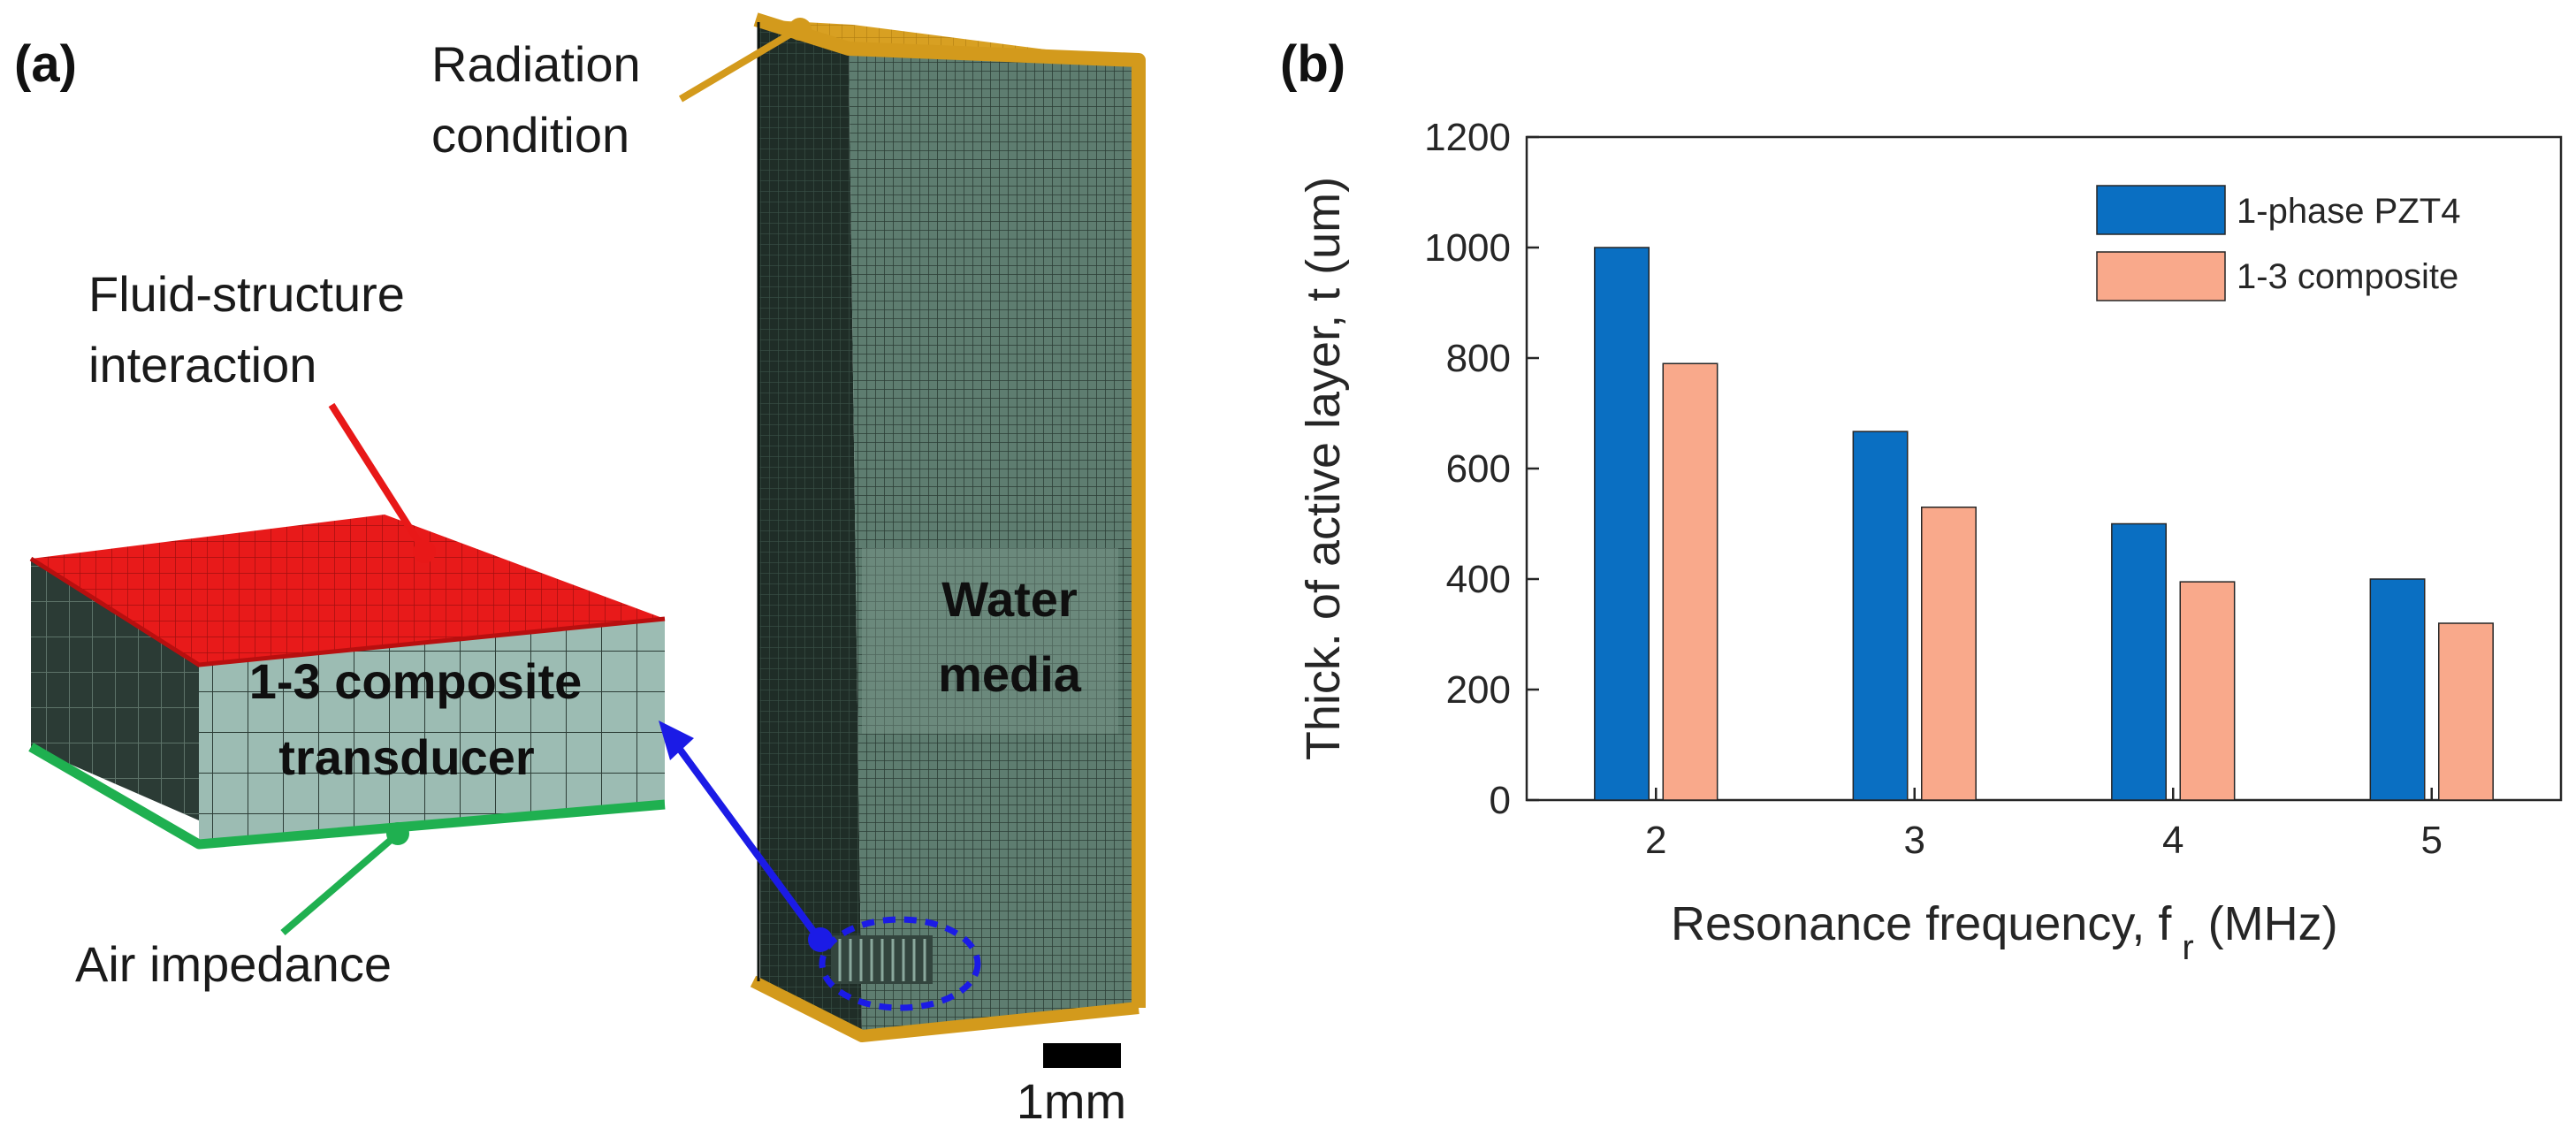 The width and height of the screenshot is (2576, 1136). What do you see at coordinates (1622, 524) in the screenshot?
I see `bar-pzt4-2mhz` at bounding box center [1622, 524].